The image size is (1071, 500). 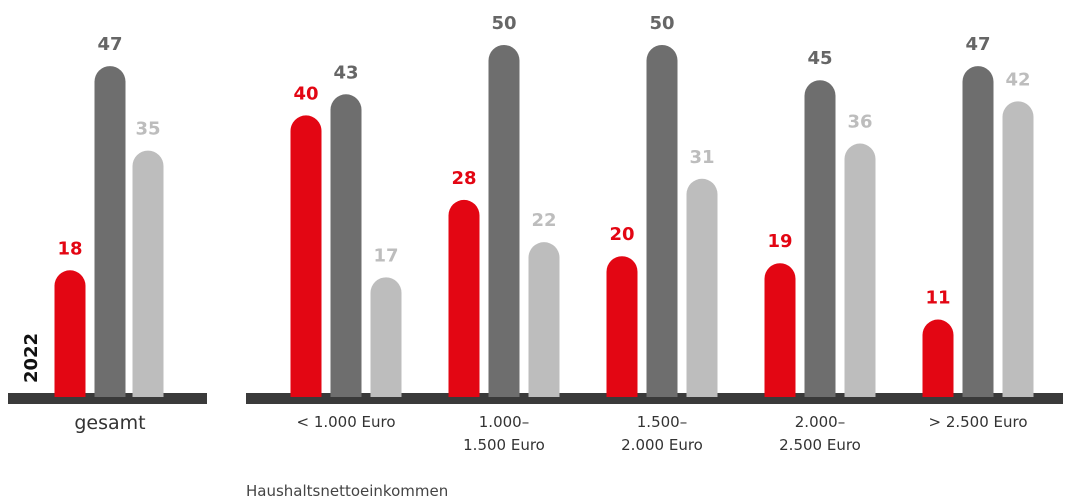 I want to click on value-label: 45, so click(x=819, y=58).